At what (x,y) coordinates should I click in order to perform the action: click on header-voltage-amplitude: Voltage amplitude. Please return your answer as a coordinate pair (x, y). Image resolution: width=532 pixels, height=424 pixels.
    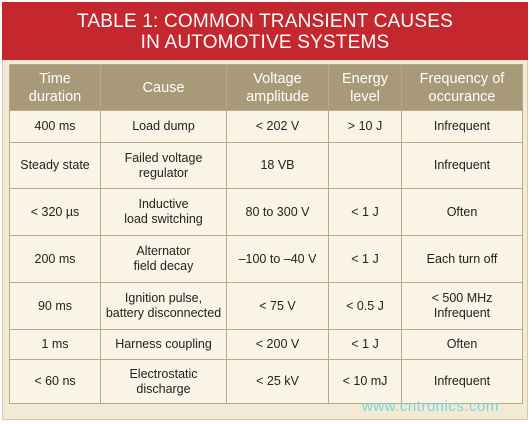
    Looking at the image, I should click on (277, 87).